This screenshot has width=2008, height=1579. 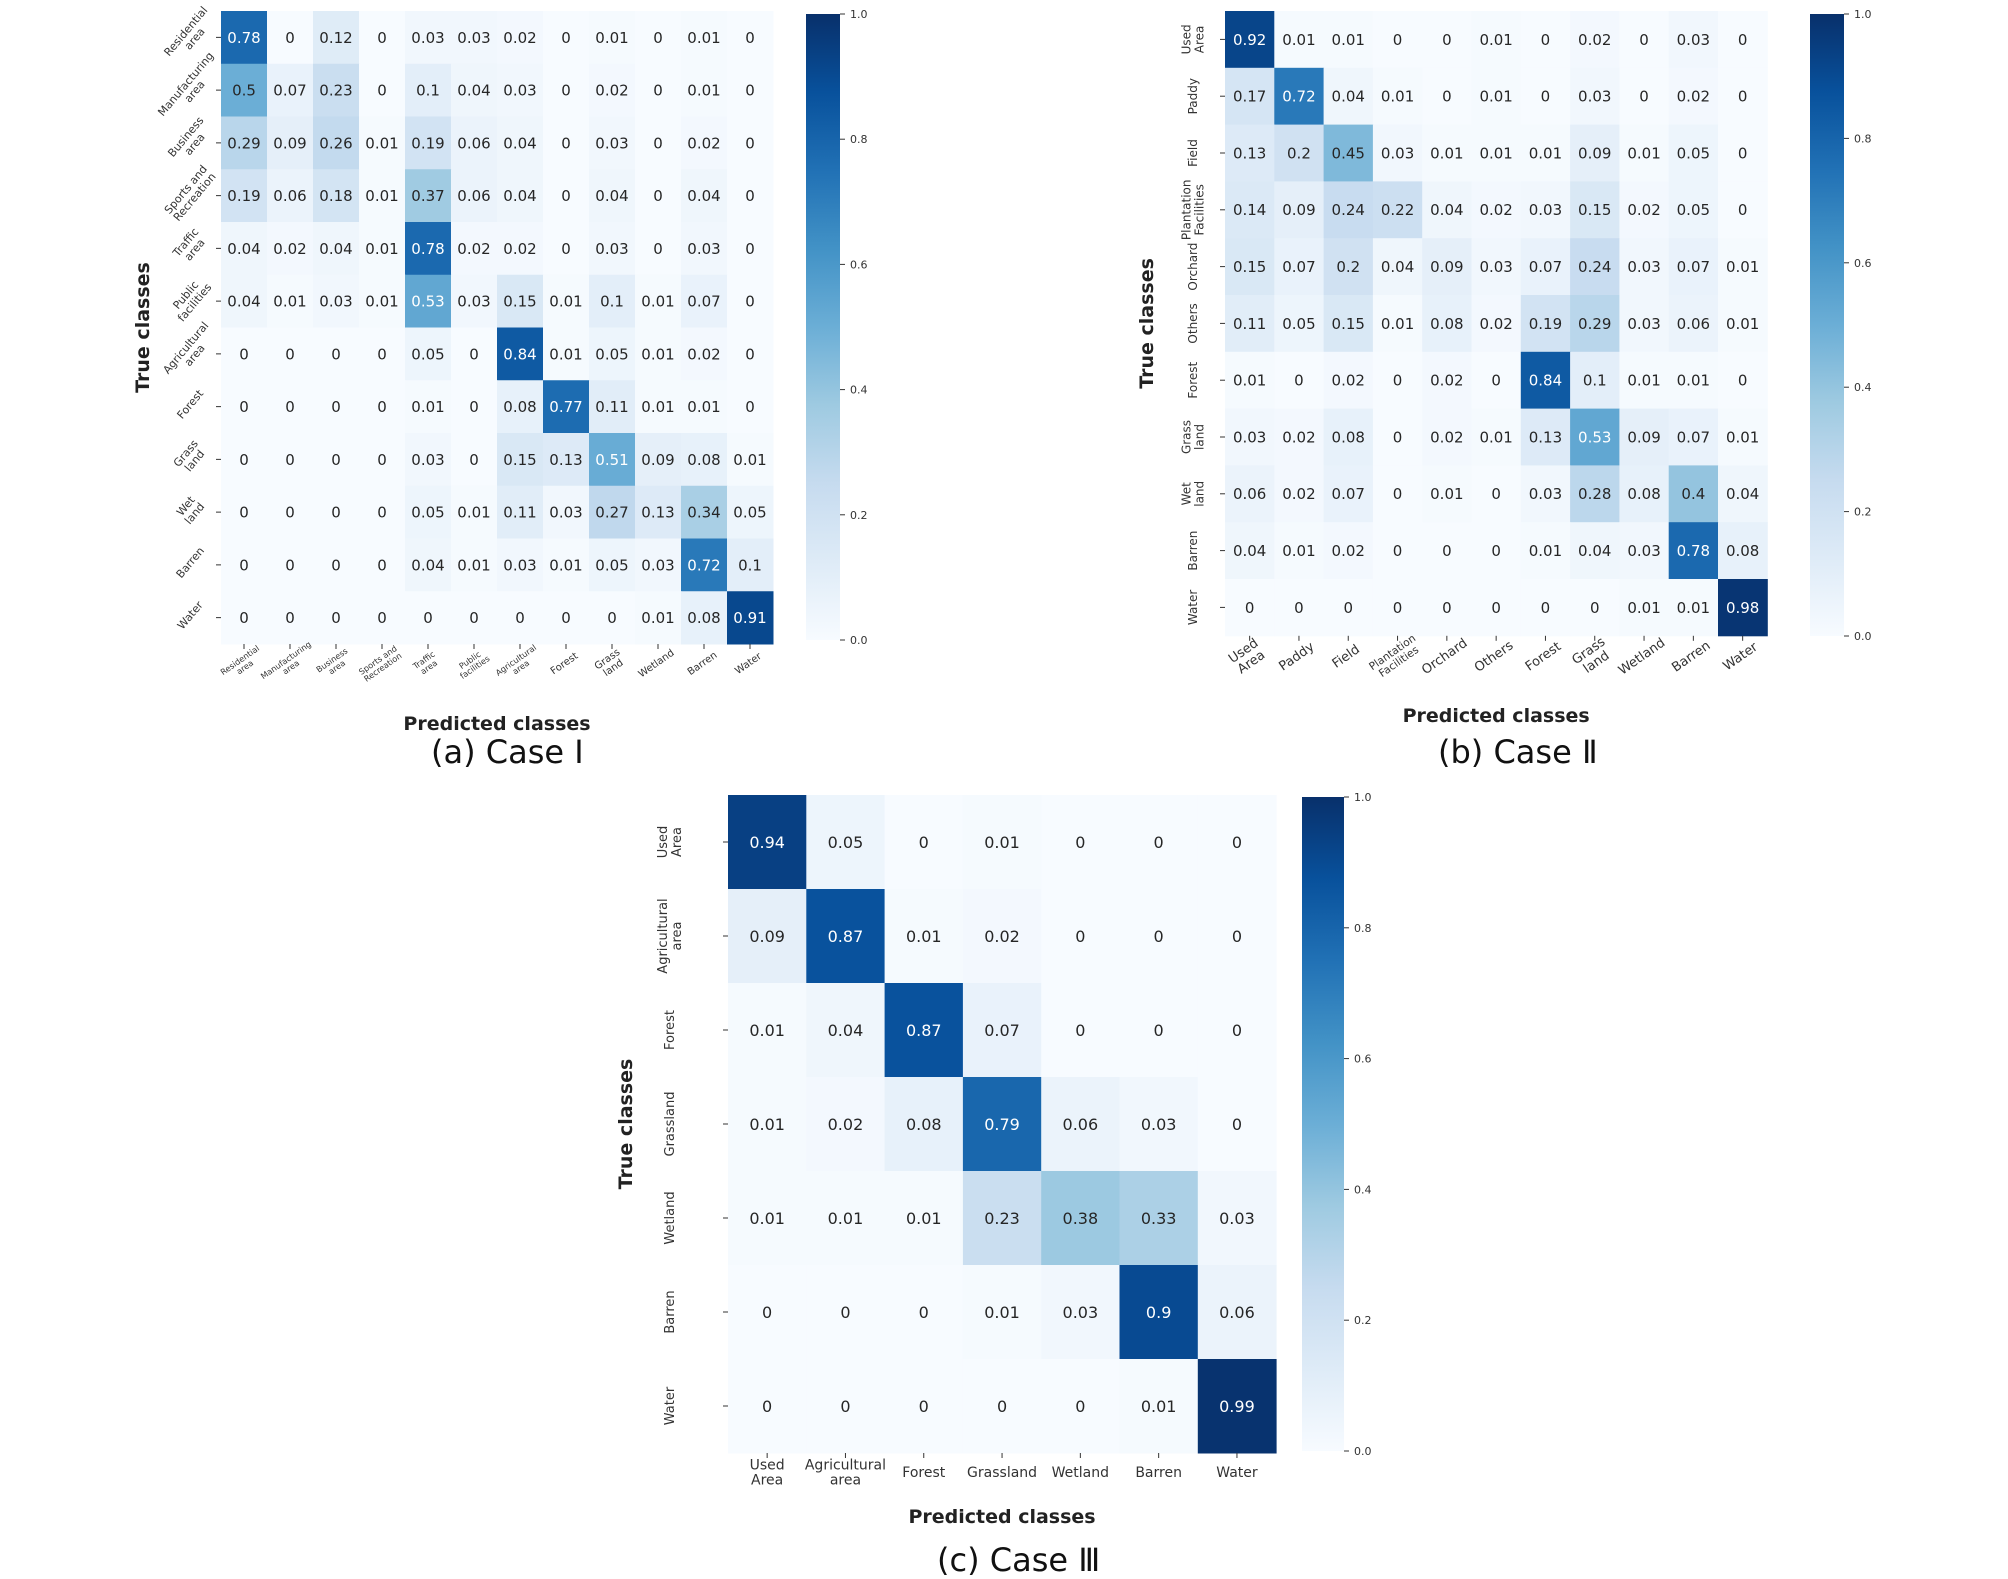 What do you see at coordinates (1863, 138) in the screenshot?
I see `colorbar-tick-label: 0.8` at bounding box center [1863, 138].